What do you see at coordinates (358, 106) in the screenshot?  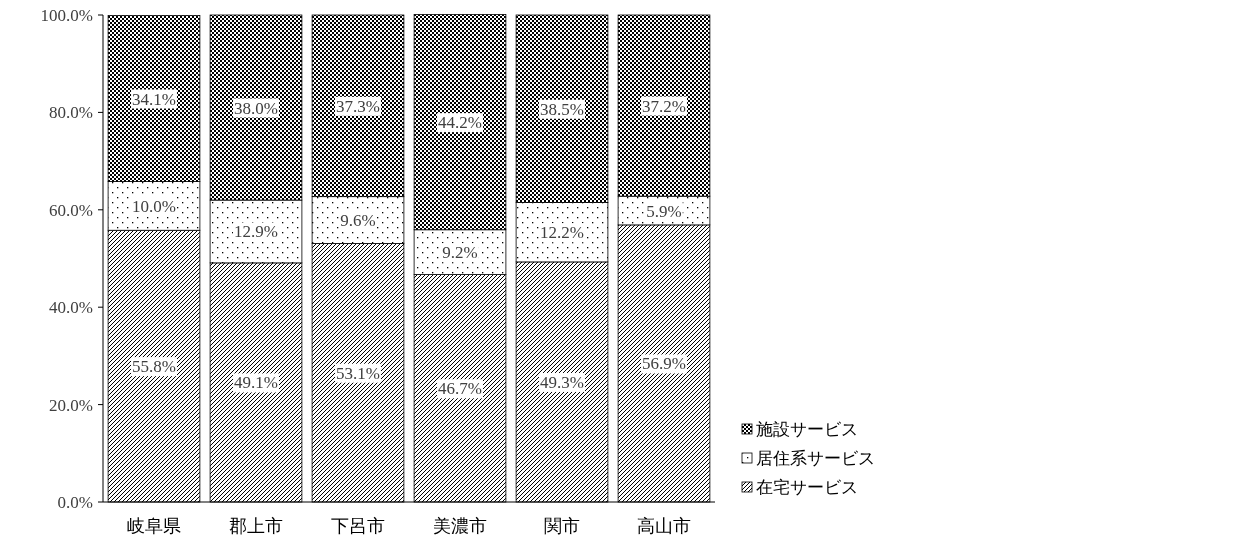 I see `data-label: 37.3%` at bounding box center [358, 106].